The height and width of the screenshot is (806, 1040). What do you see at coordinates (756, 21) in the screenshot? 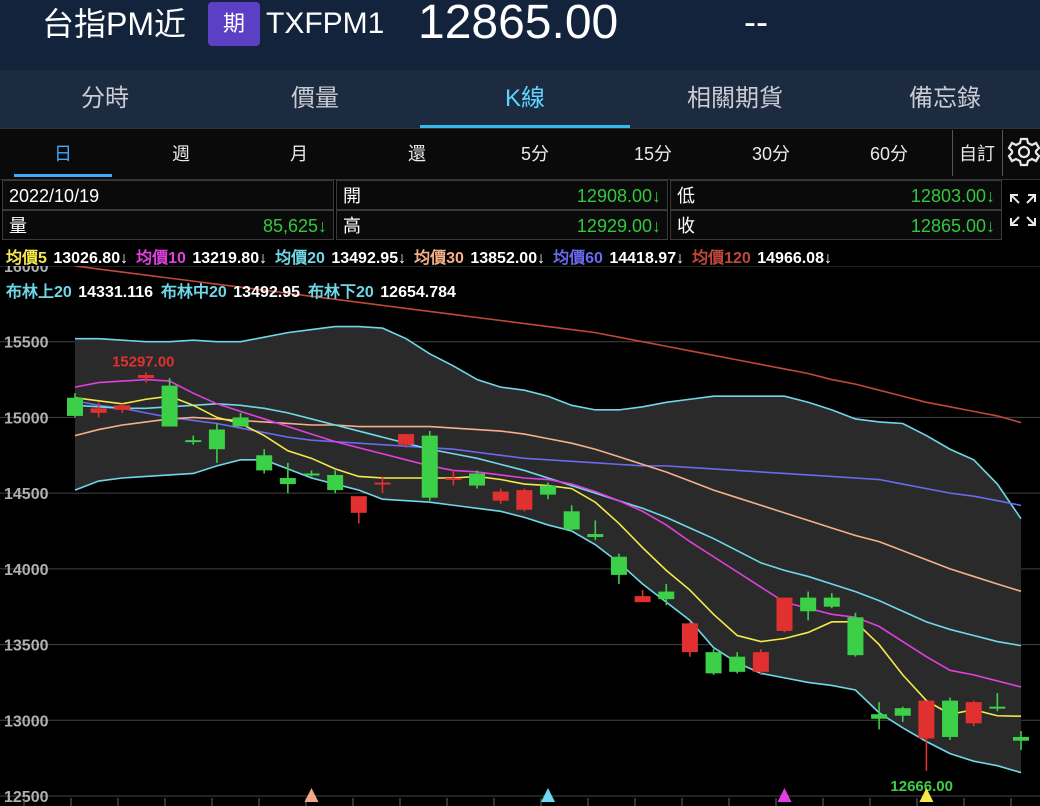
I see `price-change: --` at bounding box center [756, 21].